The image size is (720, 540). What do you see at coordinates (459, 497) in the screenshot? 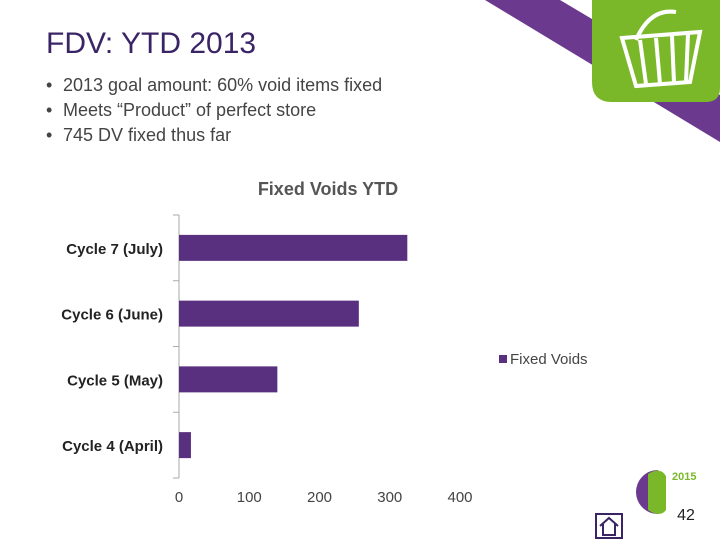
I see `x-tick-label: 400` at bounding box center [459, 497].